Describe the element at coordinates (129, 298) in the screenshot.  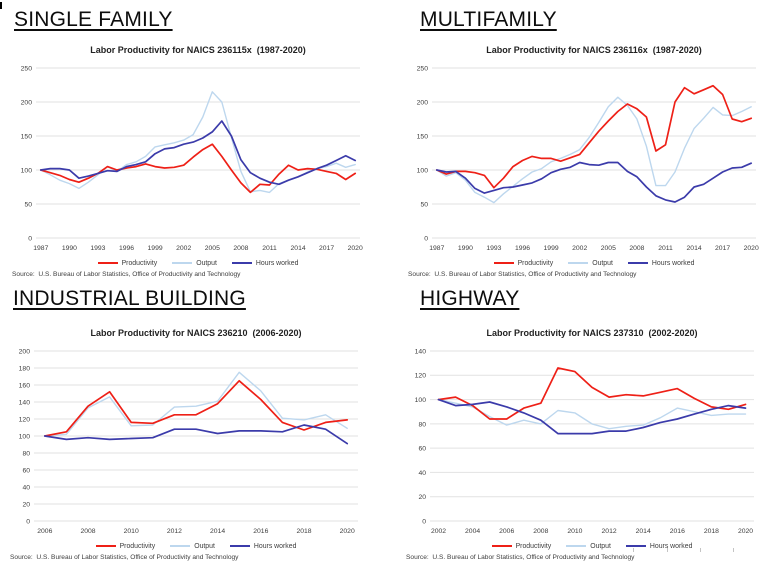
I see `section-heading-industrial-building: INDUSTRIAL BUILDING` at that location.